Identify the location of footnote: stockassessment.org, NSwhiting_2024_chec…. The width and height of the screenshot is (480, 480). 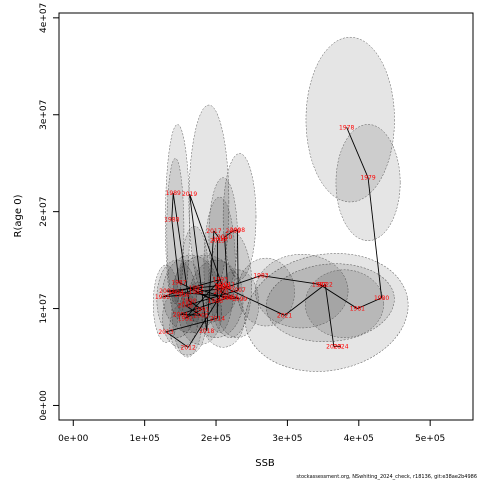
(386, 477).